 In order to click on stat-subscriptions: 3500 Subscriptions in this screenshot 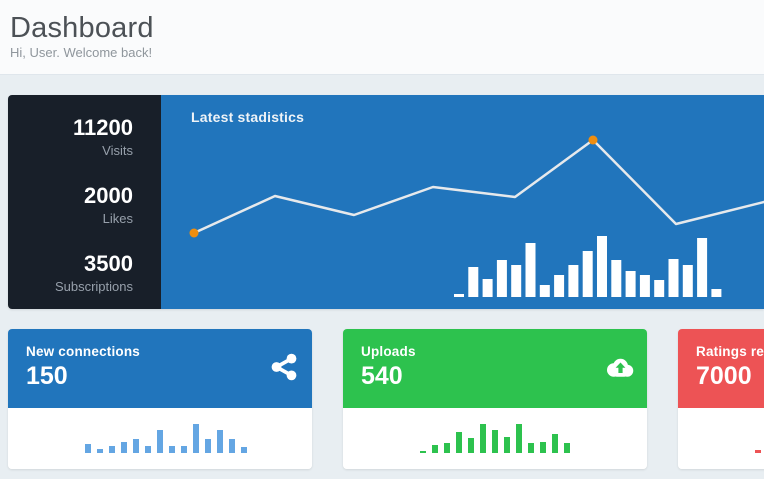, I will do `click(94, 273)`.